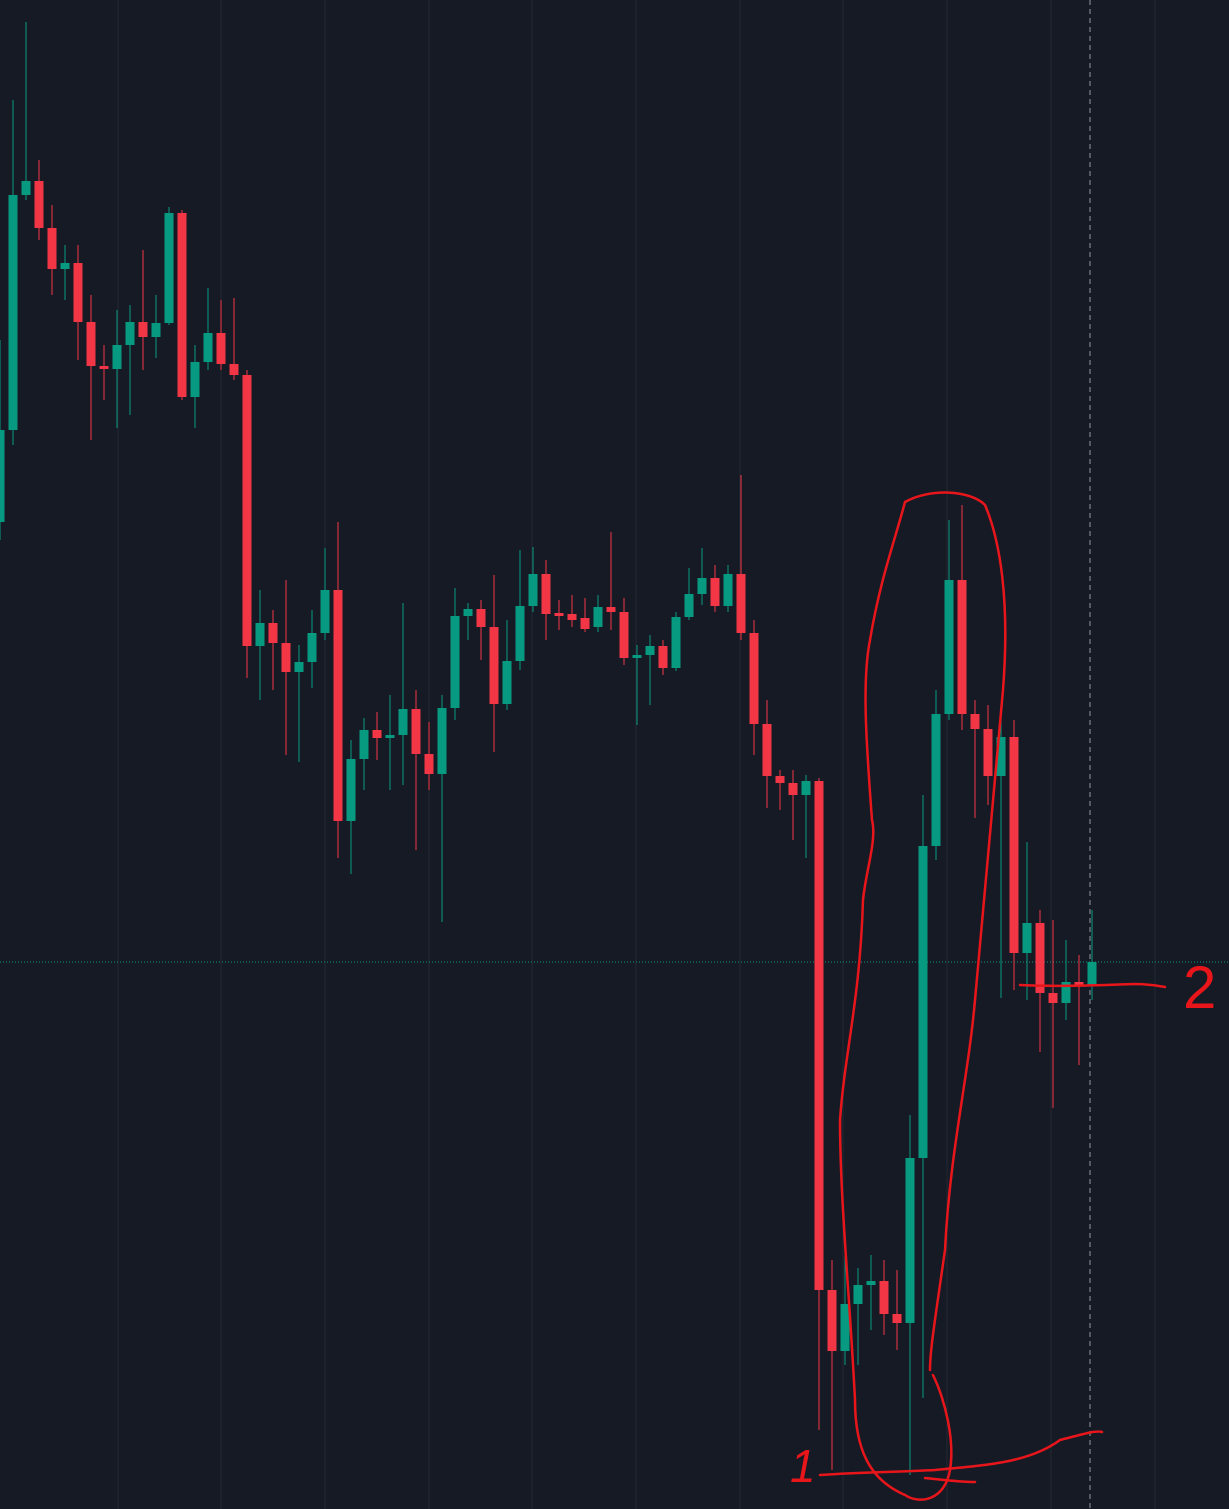  Describe the element at coordinates (950, 1480) in the screenshot. I see `bottom-stroke` at that location.